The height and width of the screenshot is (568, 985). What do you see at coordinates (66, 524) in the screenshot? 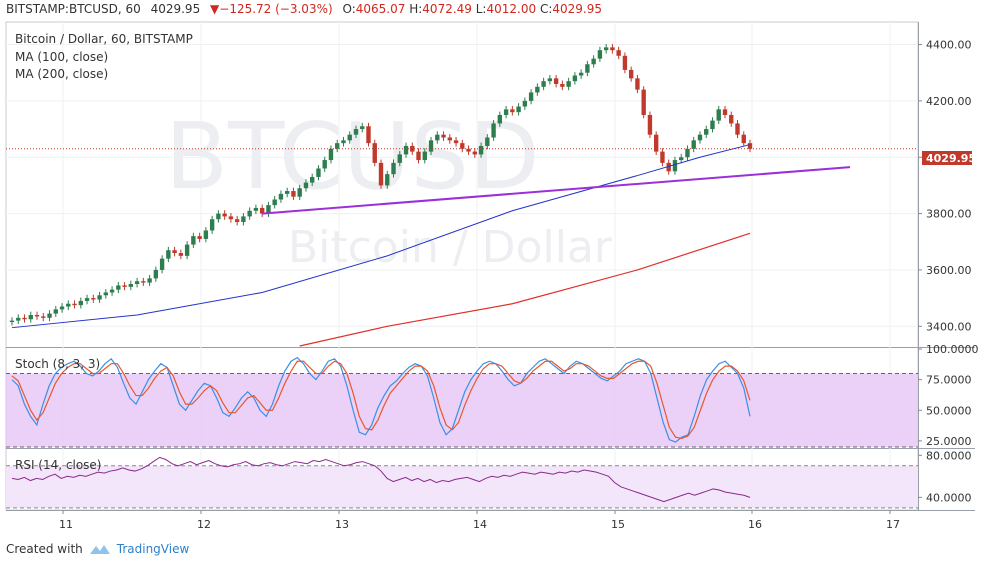
I see `x-tick-label: 11` at bounding box center [66, 524].